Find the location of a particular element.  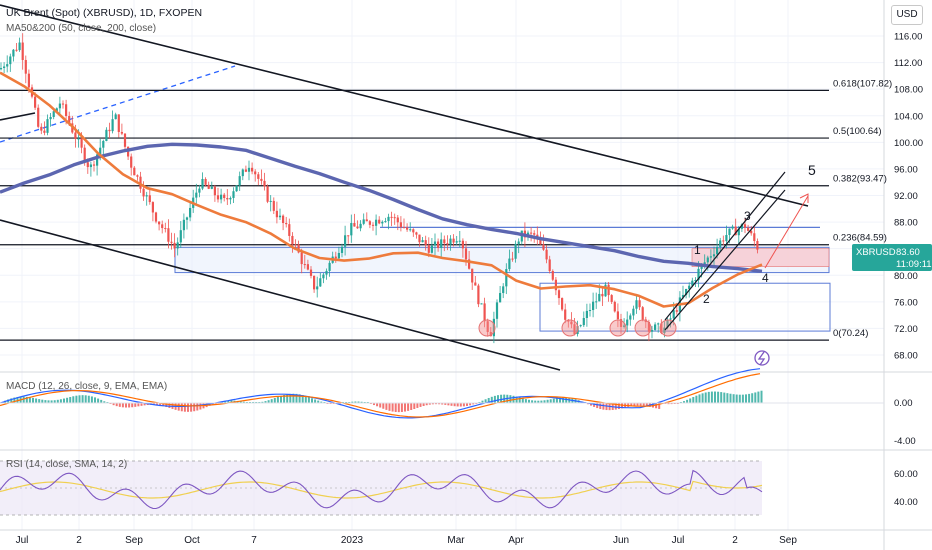

currency-button: USD is located at coordinates (907, 15).